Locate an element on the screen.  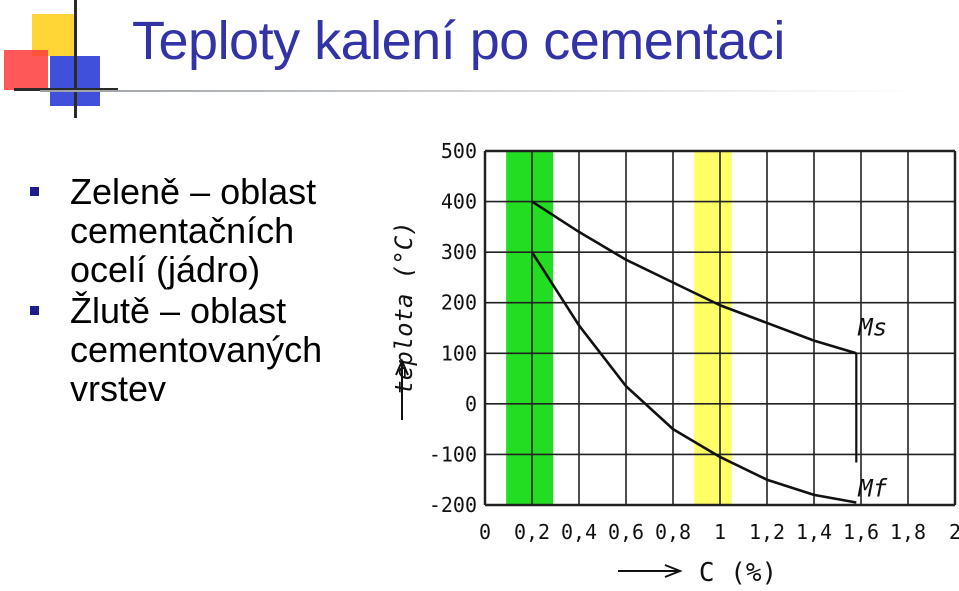
x-tick-label: 1,4 is located at coordinates (814, 532).